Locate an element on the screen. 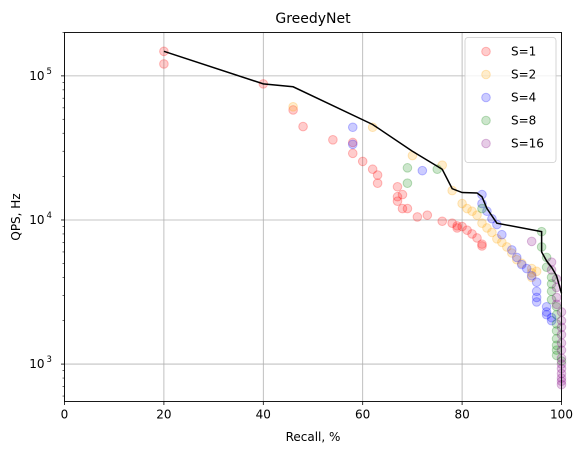 The height and width of the screenshot is (455, 583). x-tick-label: 0 is located at coordinates (65, 415).